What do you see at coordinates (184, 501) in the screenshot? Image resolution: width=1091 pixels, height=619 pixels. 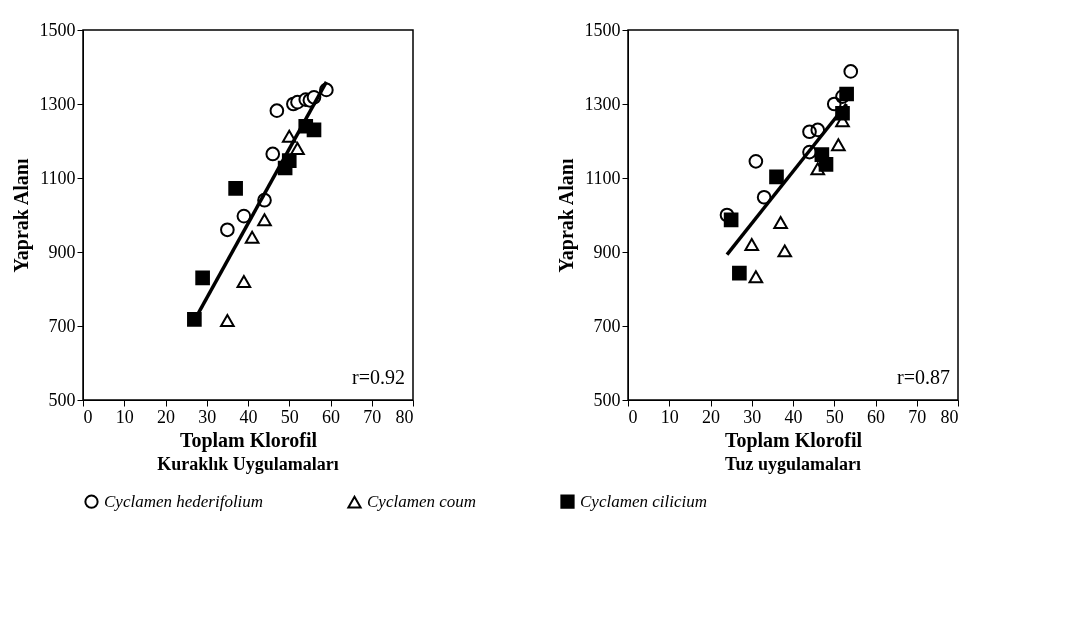 I see `legend-label: Cyclamen hederifolium` at bounding box center [184, 501].